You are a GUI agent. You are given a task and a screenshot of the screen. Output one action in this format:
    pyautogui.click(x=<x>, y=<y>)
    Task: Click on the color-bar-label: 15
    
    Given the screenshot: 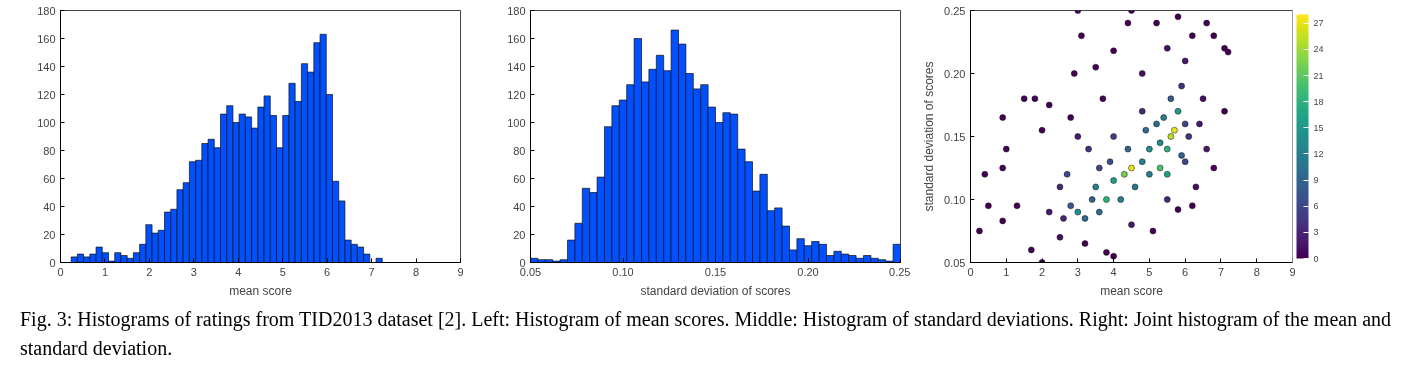 What is the action you would take?
    pyautogui.click(x=1318, y=127)
    